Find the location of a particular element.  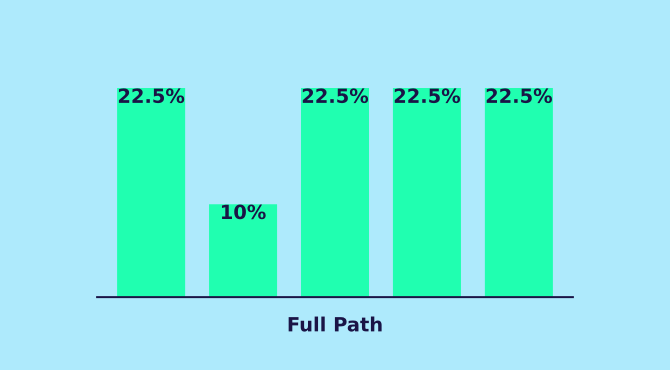

x-axis-title: Full Path is located at coordinates (335, 324).